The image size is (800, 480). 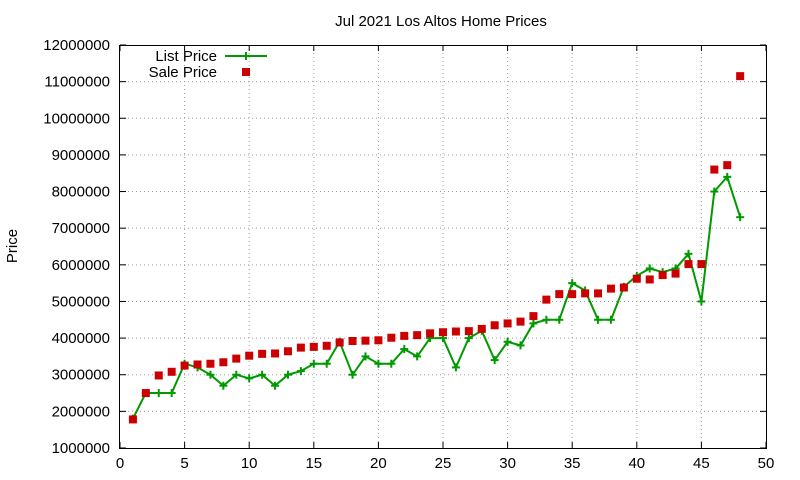 What do you see at coordinates (12, 246) in the screenshot?
I see `y-axis-label: Price` at bounding box center [12, 246].